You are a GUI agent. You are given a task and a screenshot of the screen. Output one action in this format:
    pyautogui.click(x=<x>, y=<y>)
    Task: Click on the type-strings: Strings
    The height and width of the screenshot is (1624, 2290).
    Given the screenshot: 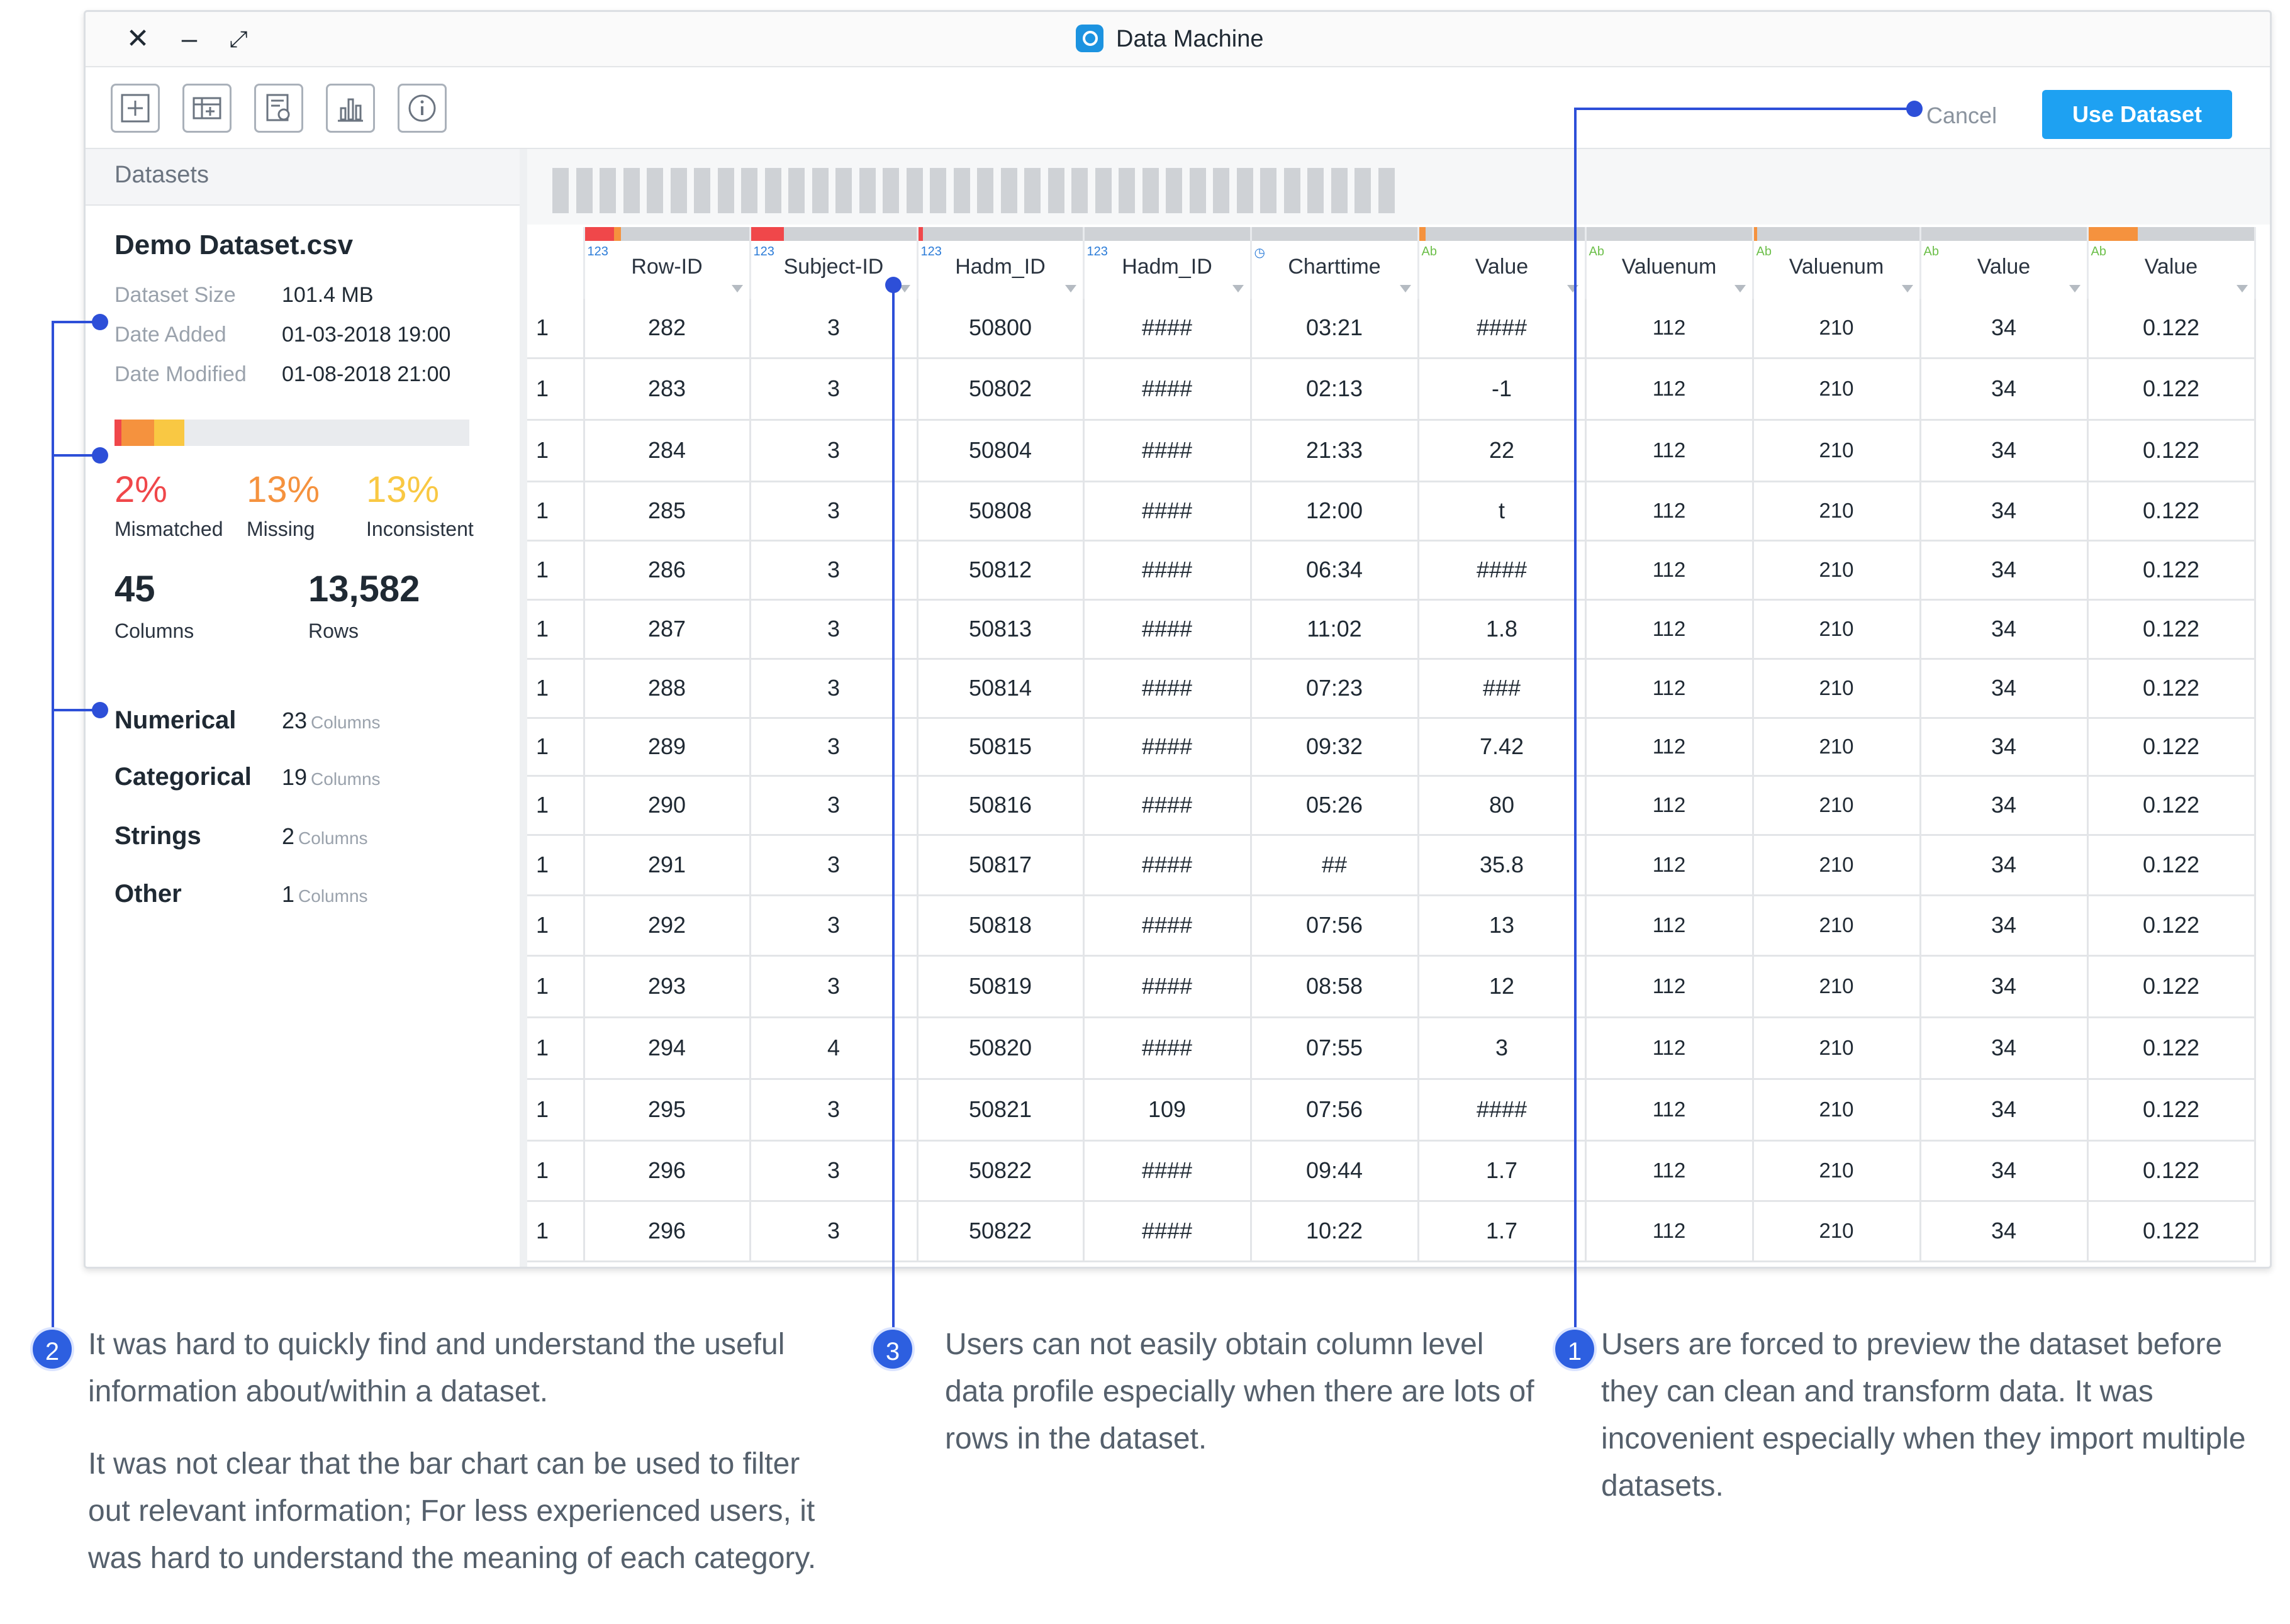 What is the action you would take?
    pyautogui.click(x=157, y=836)
    